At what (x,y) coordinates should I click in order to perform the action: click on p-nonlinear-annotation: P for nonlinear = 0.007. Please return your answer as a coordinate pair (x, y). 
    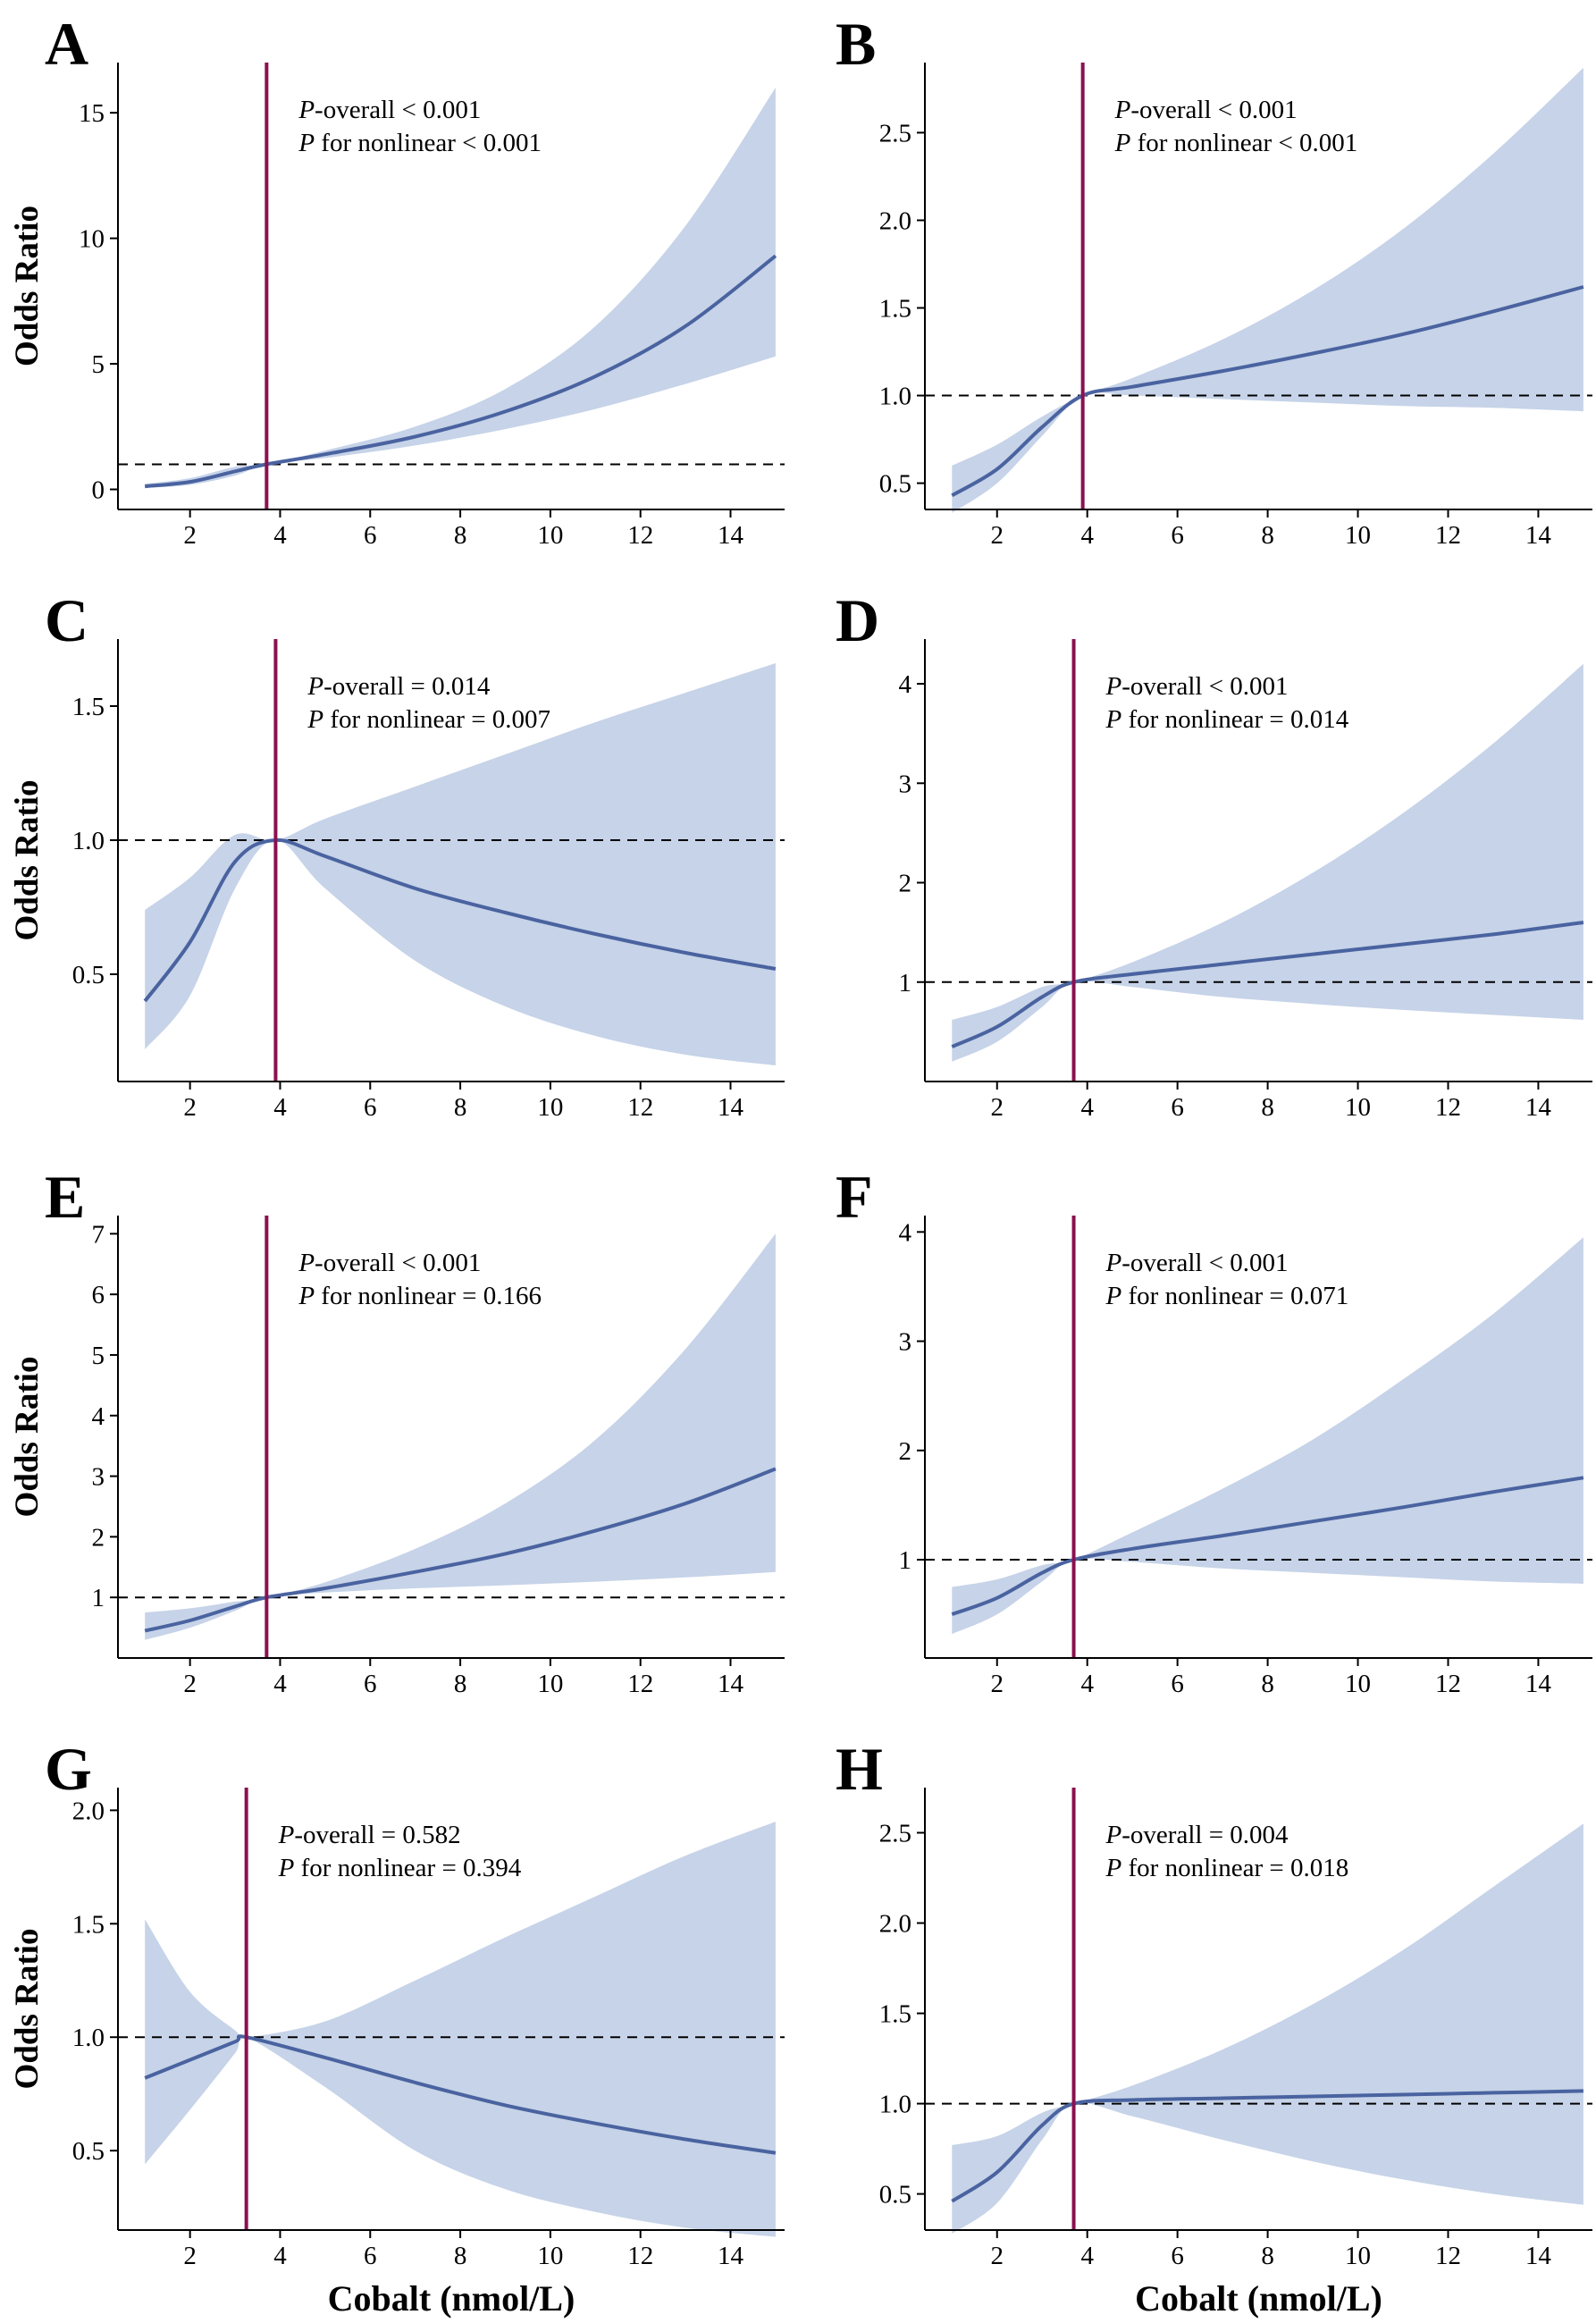
    Looking at the image, I should click on (428, 719).